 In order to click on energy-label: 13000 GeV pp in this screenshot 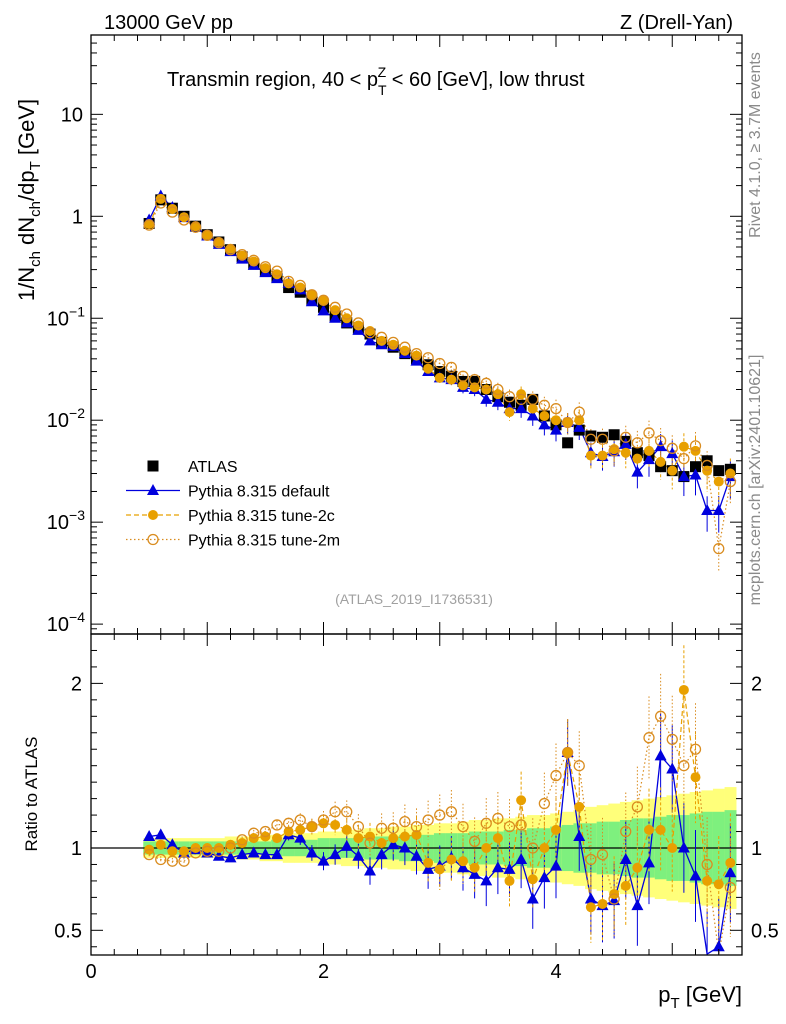, I will do `click(168, 23)`.